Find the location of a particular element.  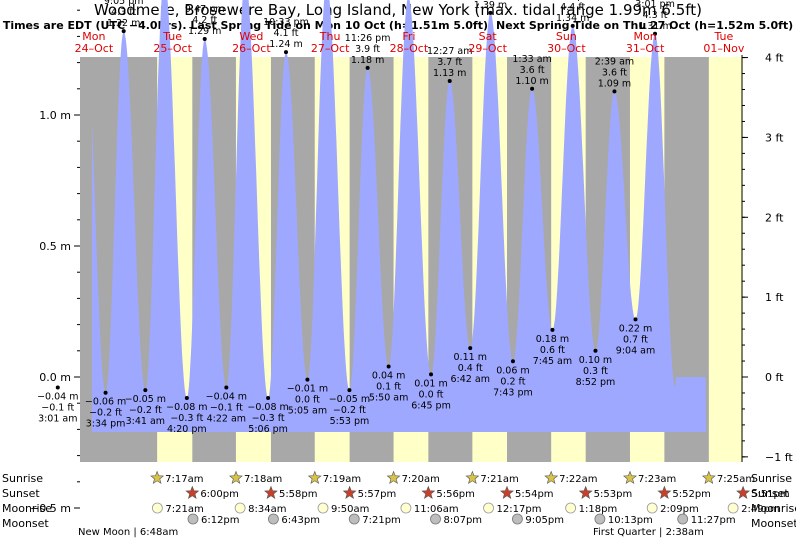

tide-time-label: 1:33 am is located at coordinates (531, 59).